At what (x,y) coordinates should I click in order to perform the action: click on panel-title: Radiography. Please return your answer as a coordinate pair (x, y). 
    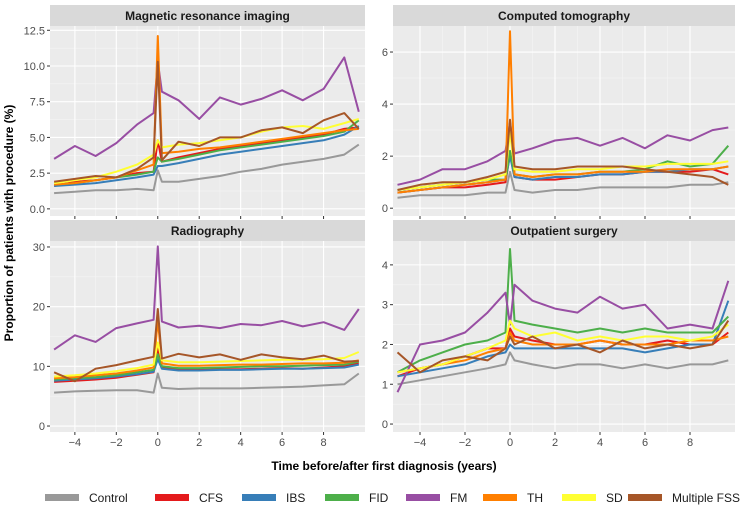
    Looking at the image, I should click on (208, 231).